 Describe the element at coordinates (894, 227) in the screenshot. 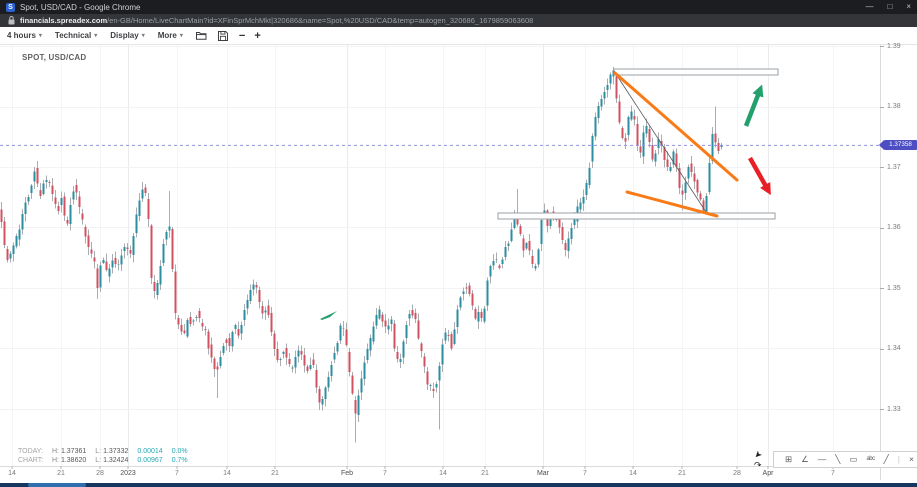

I see `price-axis-label: 1.36` at that location.